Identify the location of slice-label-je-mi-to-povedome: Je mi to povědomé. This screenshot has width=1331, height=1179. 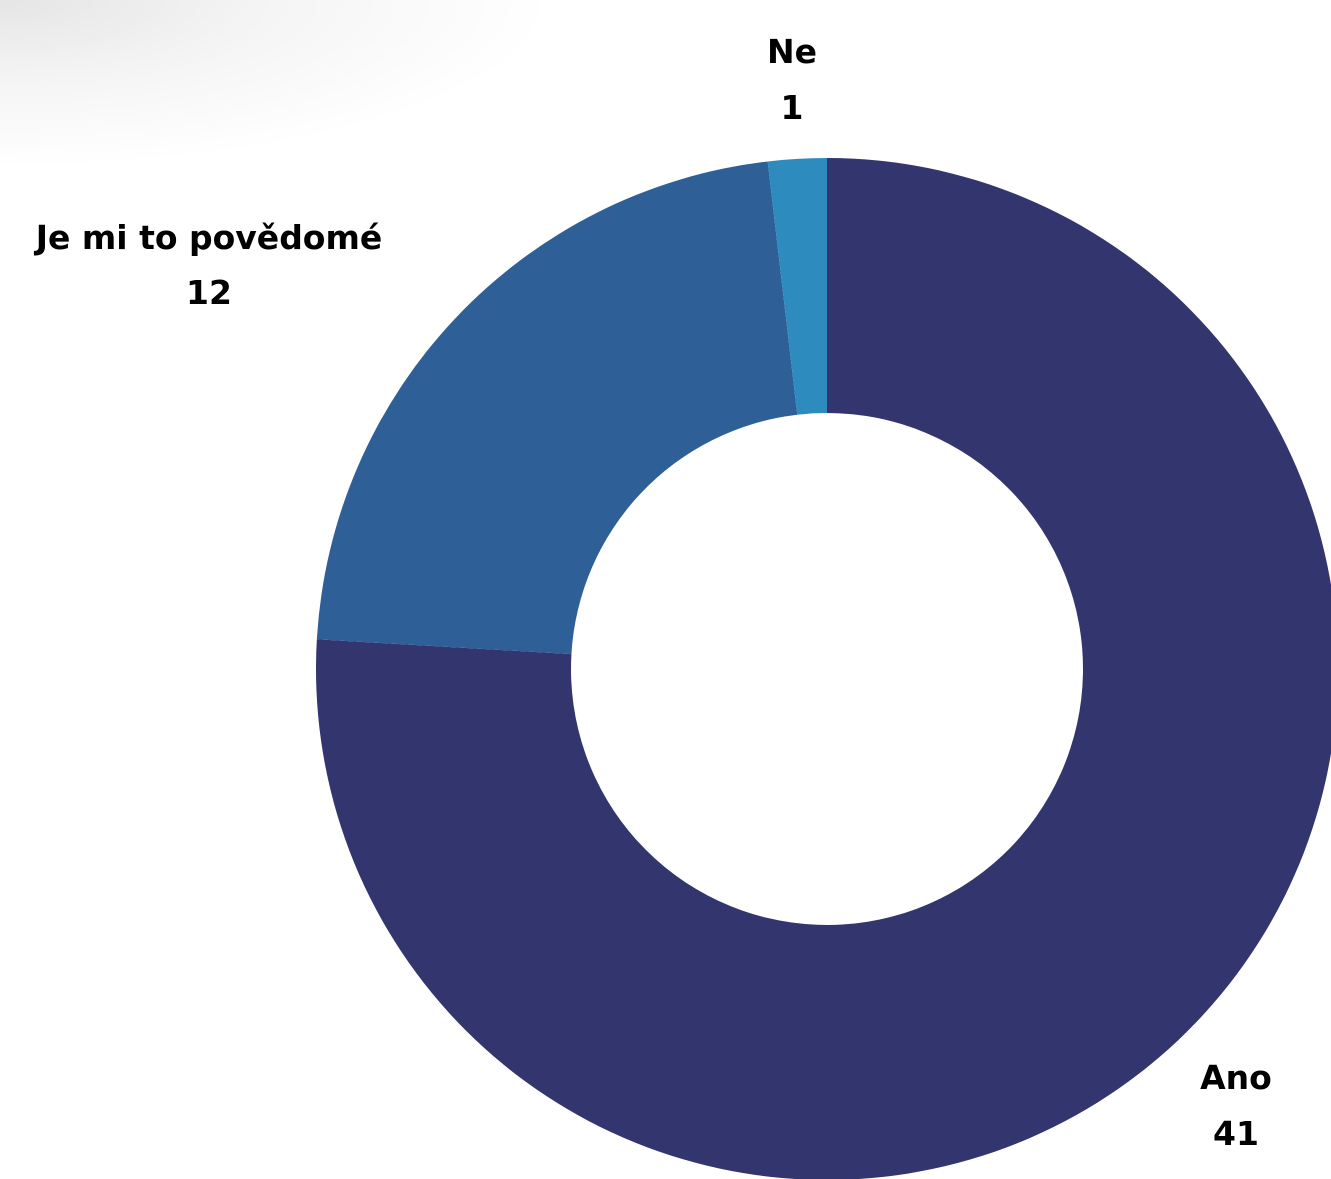
(208, 237).